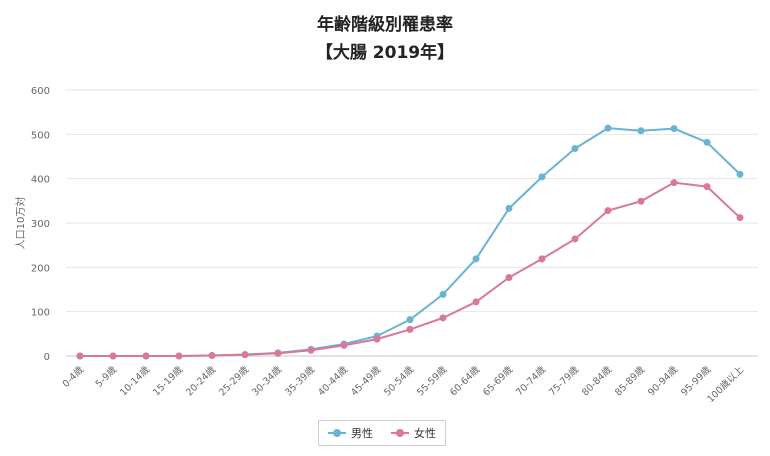 This screenshot has height=456, width=770. I want to click on legend-label-female: 女性, so click(425, 433).